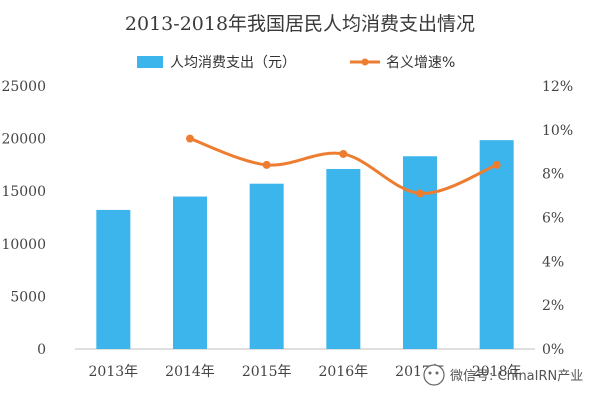  What do you see at coordinates (553, 175) in the screenshot?
I see `right-axis-tick-label: 8%` at bounding box center [553, 175].